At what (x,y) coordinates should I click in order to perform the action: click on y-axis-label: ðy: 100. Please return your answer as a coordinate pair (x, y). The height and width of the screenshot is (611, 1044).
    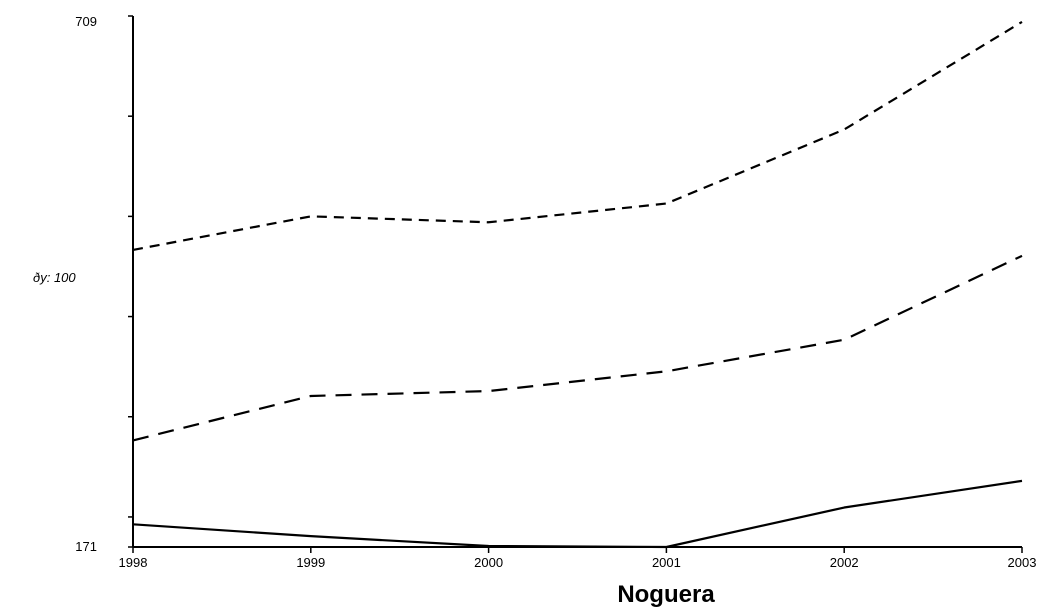
    Looking at the image, I should click on (54, 277).